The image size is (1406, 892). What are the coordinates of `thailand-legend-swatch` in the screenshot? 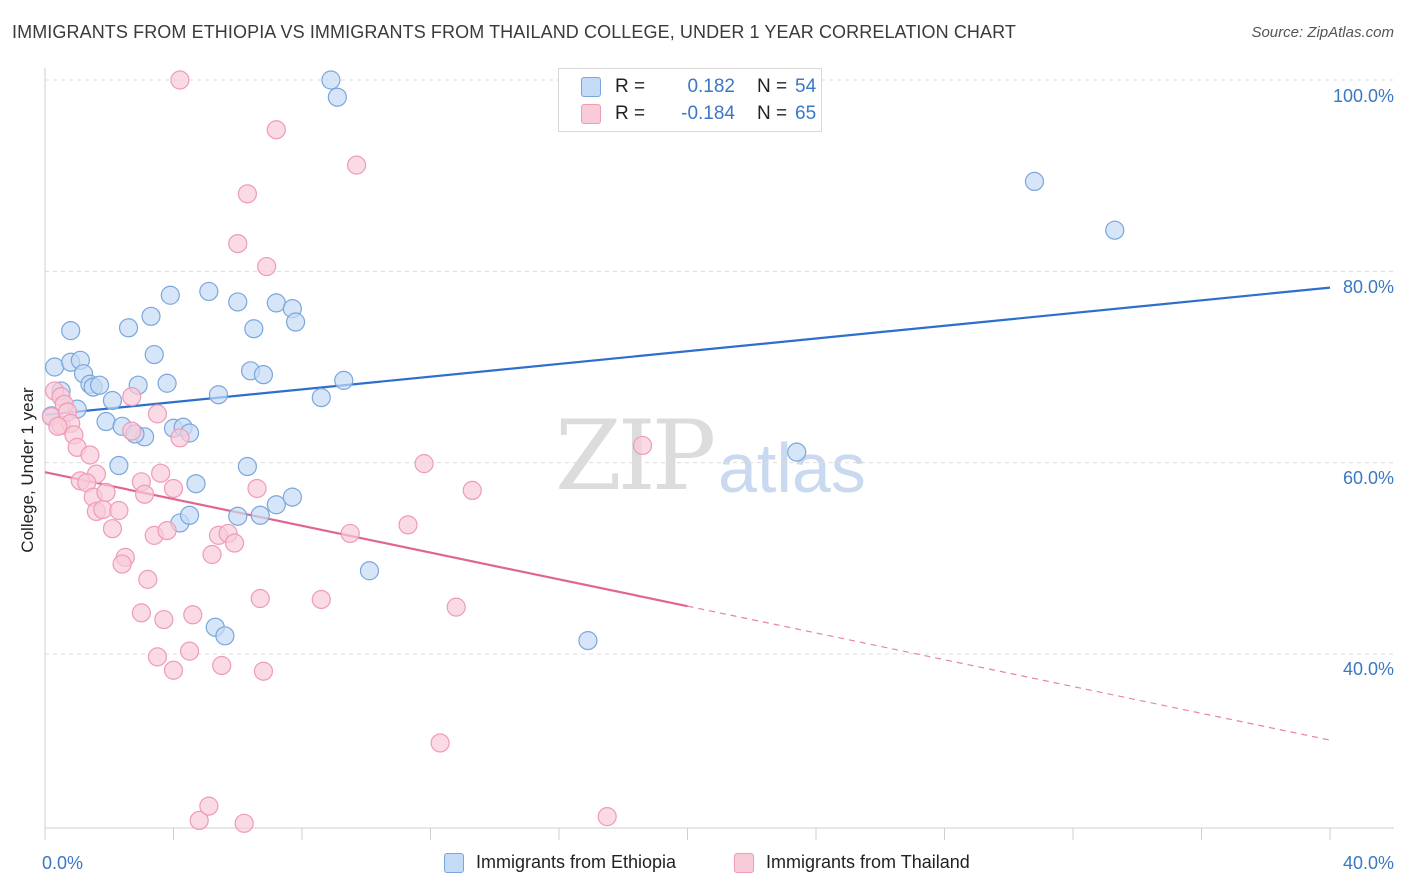 It's located at (744, 862).